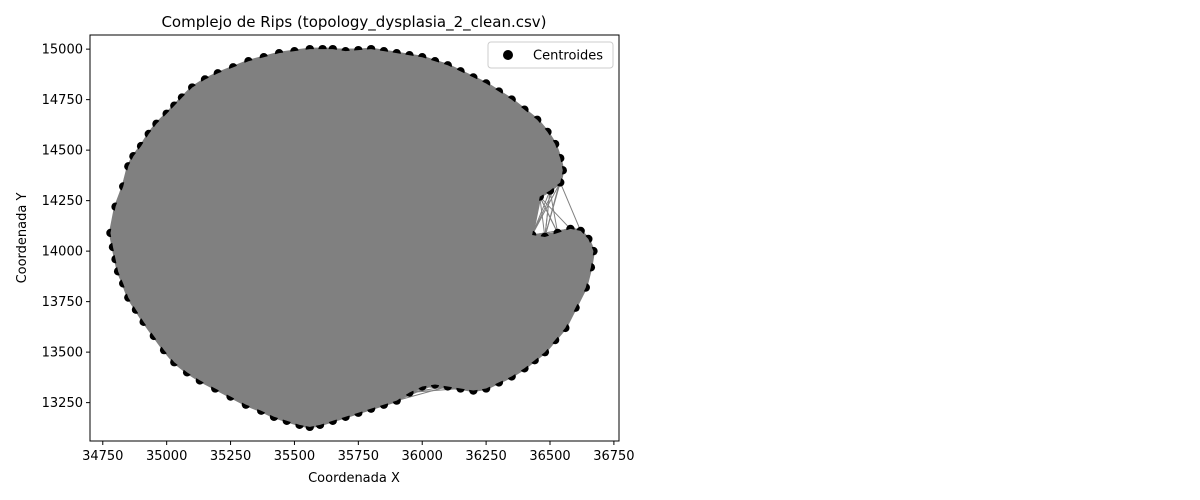  Describe the element at coordinates (549, 456) in the screenshot. I see `x-tick-label: 36500` at that location.